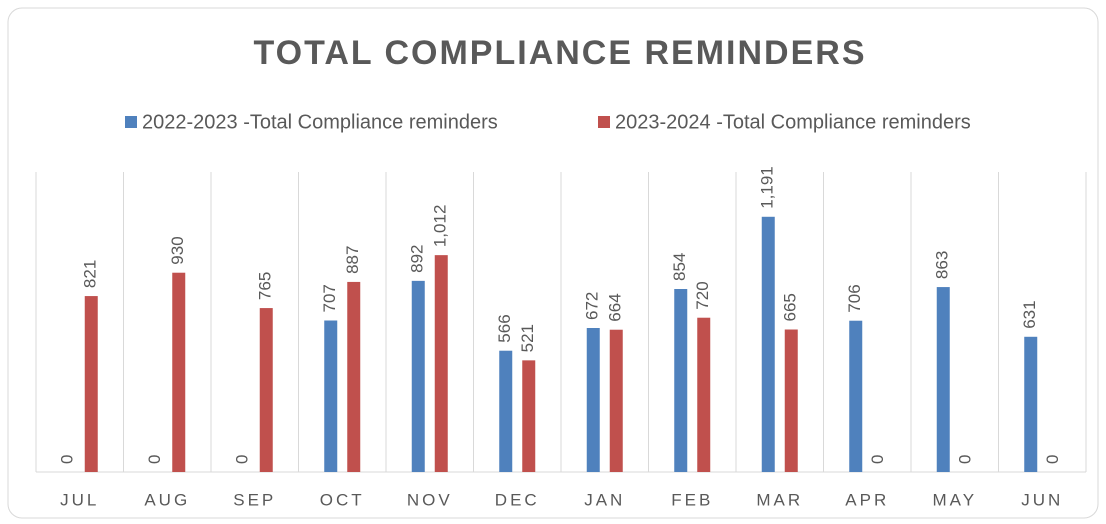 This screenshot has width=1106, height=524. Describe the element at coordinates (167, 499) in the screenshot. I see `x-tick-label: AUG` at that location.